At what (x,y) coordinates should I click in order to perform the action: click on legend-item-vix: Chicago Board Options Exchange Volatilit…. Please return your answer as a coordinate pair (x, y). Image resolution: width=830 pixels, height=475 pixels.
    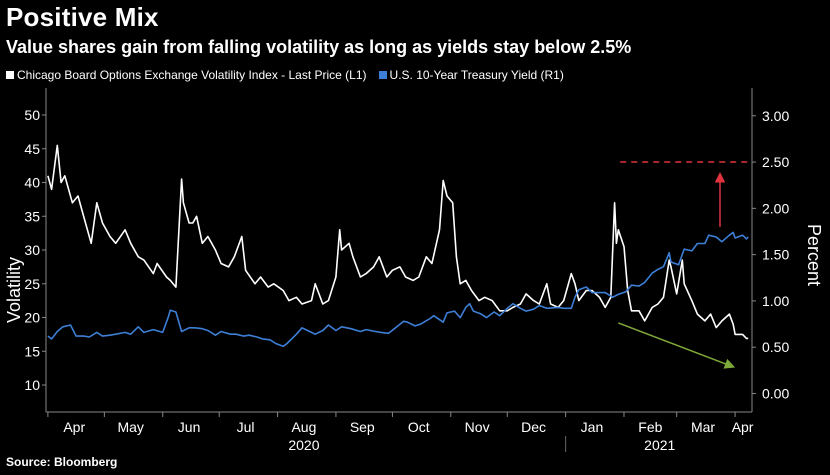
    Looking at the image, I should click on (186, 75).